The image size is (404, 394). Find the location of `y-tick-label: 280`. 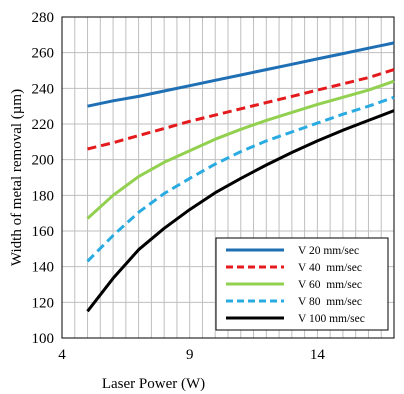

y-tick-label: 280 is located at coordinates (43, 18).